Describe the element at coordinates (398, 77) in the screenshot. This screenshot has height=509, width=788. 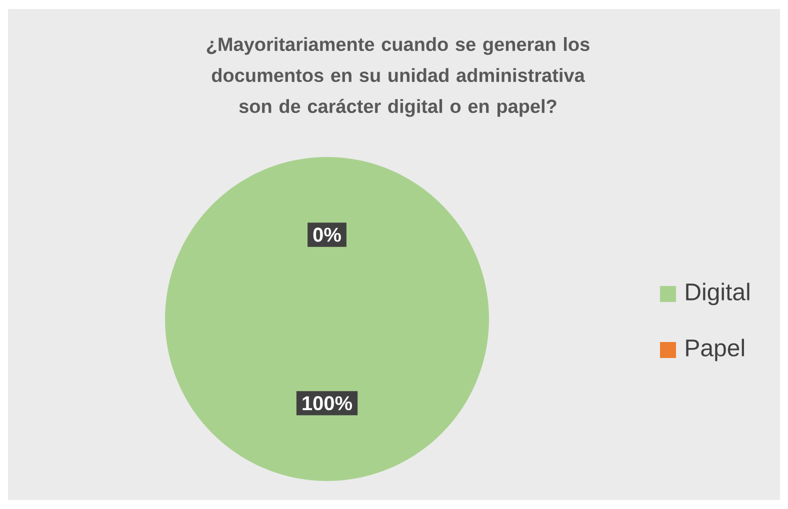
I see `chart-title: ¿Mayoritariamente cuando se generan los documentos en su unidad administrativa son de carácter digital o en papel?` at that location.